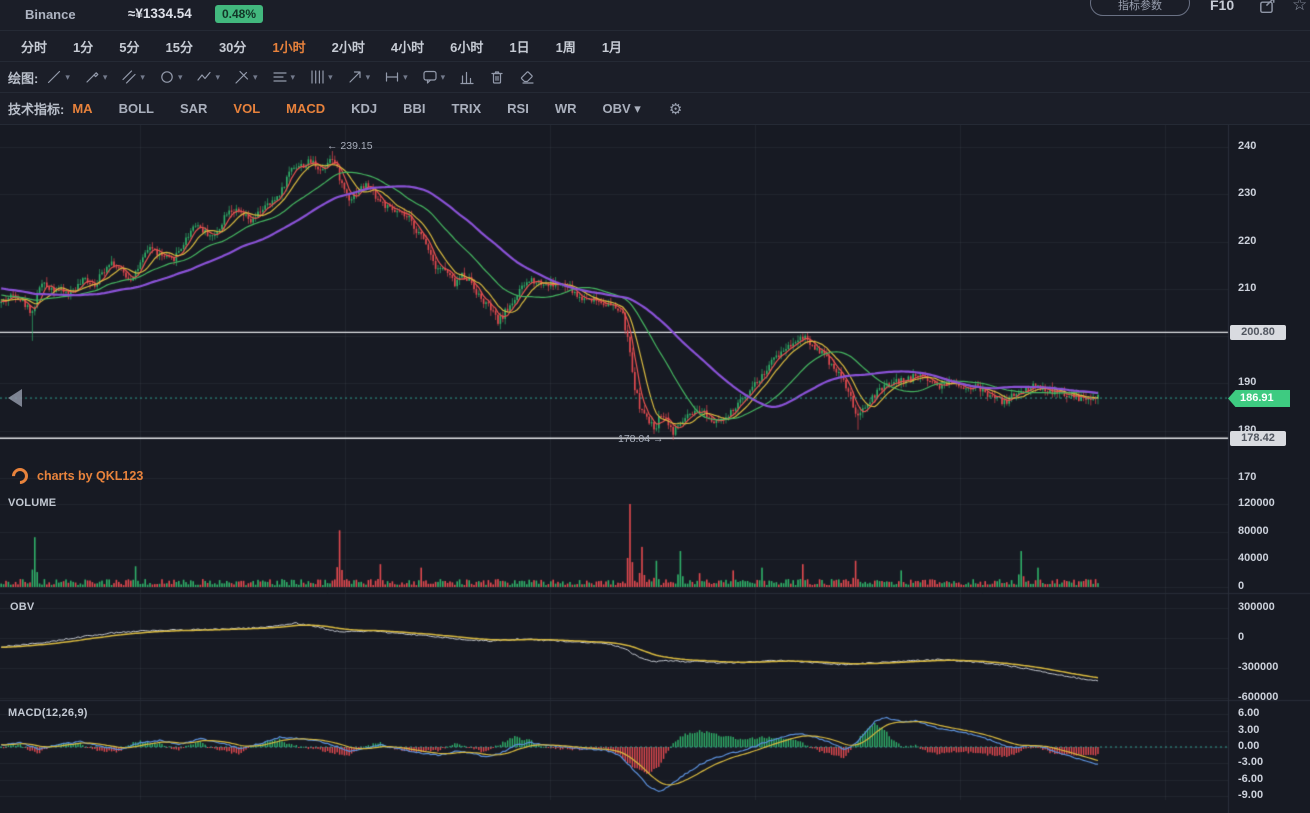 The image size is (1310, 813). Describe the element at coordinates (518, 108) in the screenshot. I see `indicator-RSI: RSI` at that location.